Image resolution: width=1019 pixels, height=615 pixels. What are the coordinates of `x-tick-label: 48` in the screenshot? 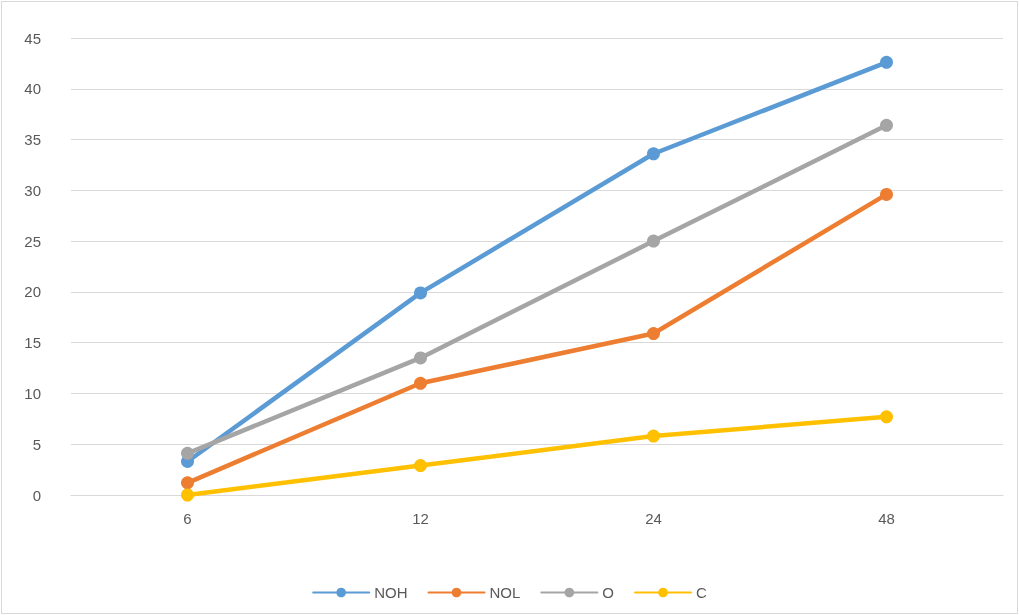 It's located at (886, 518).